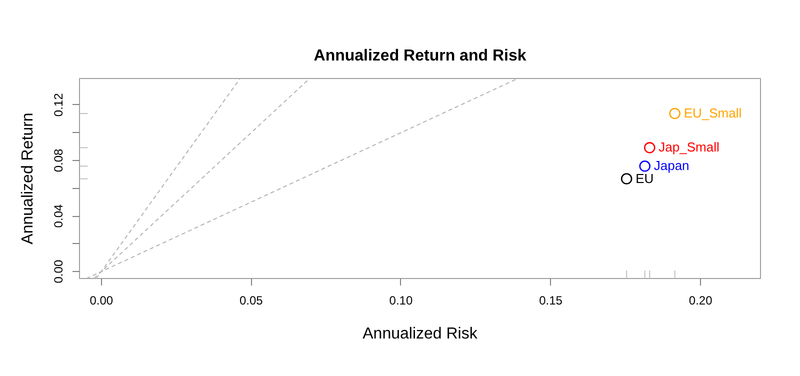 This screenshot has height=376, width=800. What do you see at coordinates (251, 301) in the screenshot?
I see `x-tick-label: 0.05` at bounding box center [251, 301].